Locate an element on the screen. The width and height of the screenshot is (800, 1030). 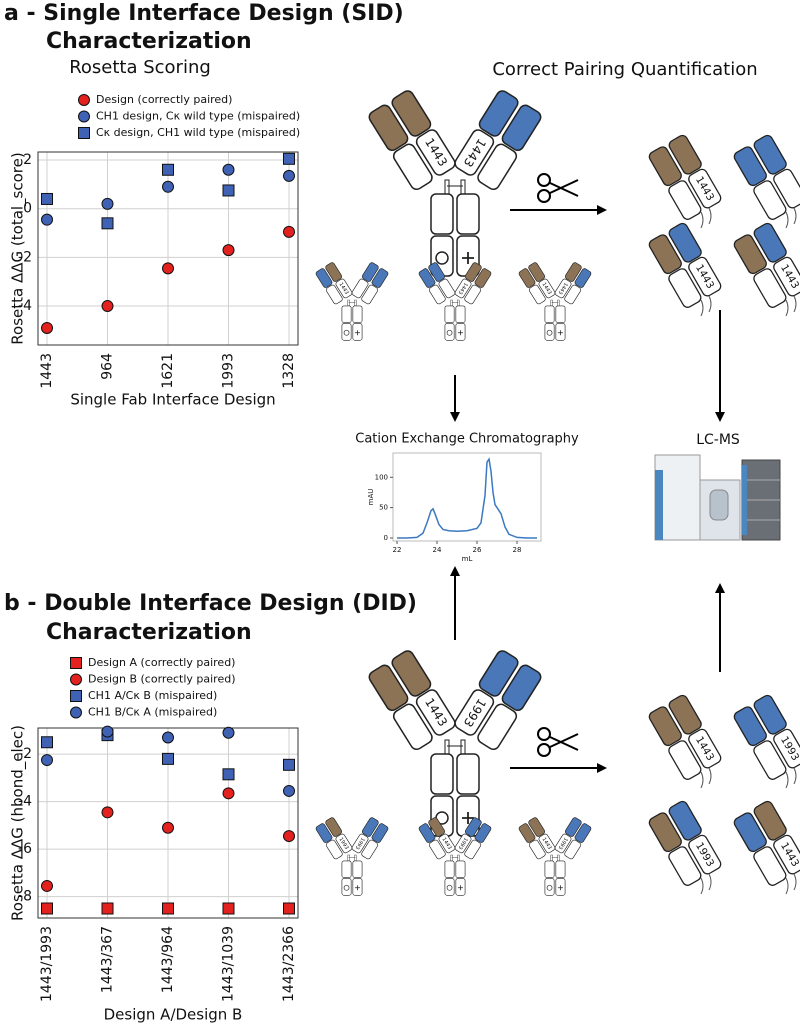
antibody: 1443 1443 is located at coordinates (455, 183).